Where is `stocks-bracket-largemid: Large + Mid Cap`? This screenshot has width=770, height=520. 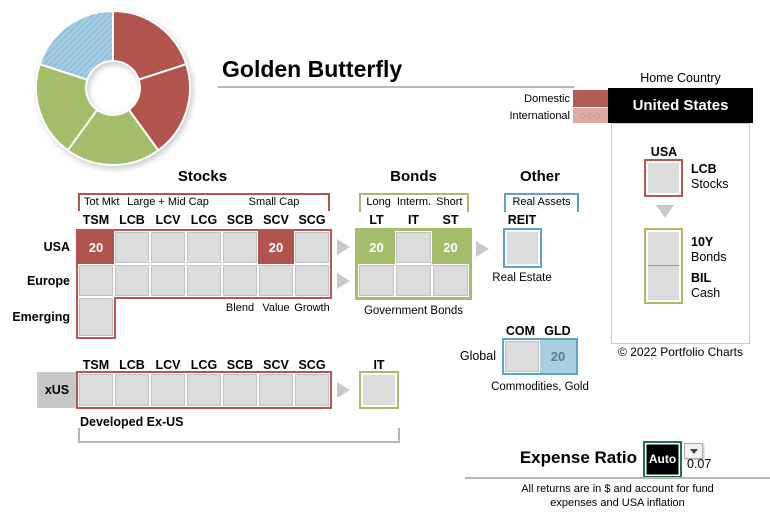 stocks-bracket-largemid: Large + Mid Cap is located at coordinates (168, 202).